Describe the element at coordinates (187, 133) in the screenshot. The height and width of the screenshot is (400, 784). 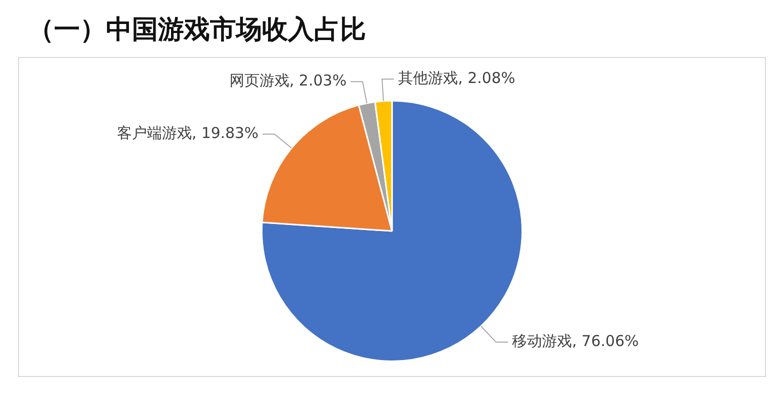
I see `slice-label: 客户端游戏, 19.83%` at that location.